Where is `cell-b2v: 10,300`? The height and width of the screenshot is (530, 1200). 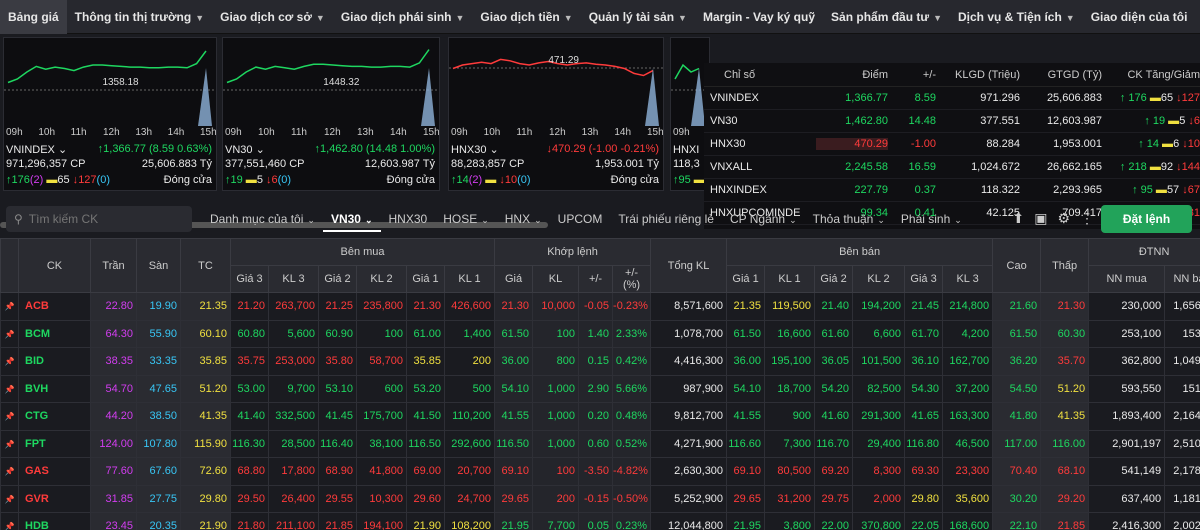 cell-b2v: 10,300 is located at coordinates (381, 498).